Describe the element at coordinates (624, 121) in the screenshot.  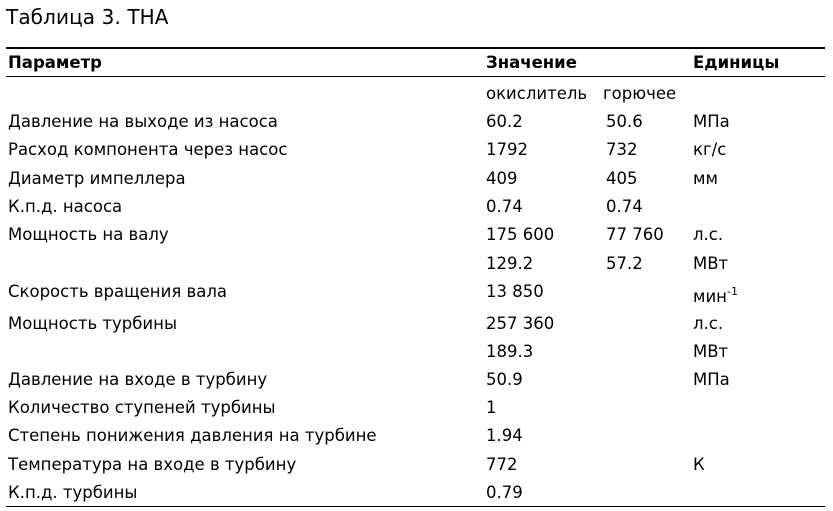
I see `row-fuel-value: 50.6` at that location.